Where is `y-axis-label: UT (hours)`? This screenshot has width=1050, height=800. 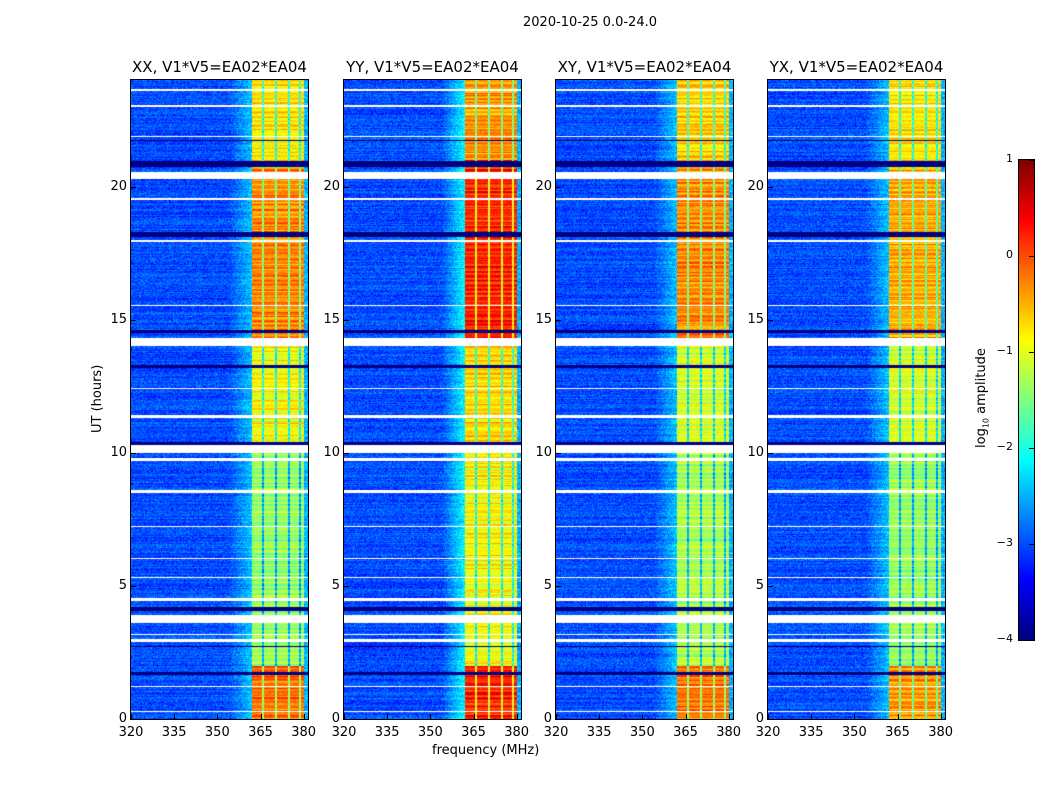
y-axis-label: UT (hours) is located at coordinates (97, 398).